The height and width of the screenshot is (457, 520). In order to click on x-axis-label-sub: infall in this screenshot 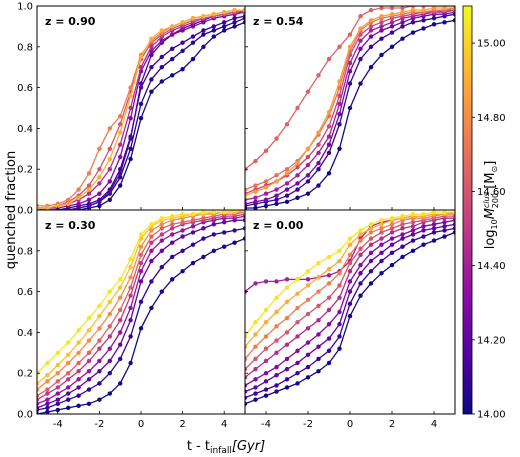, I will do `click(221, 451)`.